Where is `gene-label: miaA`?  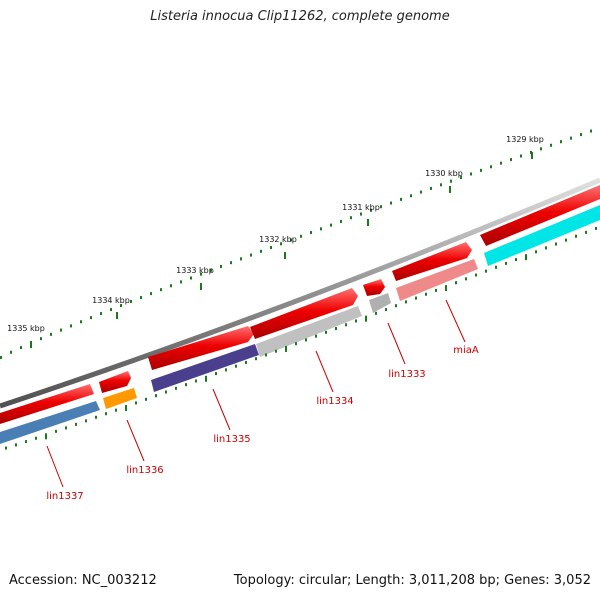
gene-label: miaA is located at coordinates (466, 350).